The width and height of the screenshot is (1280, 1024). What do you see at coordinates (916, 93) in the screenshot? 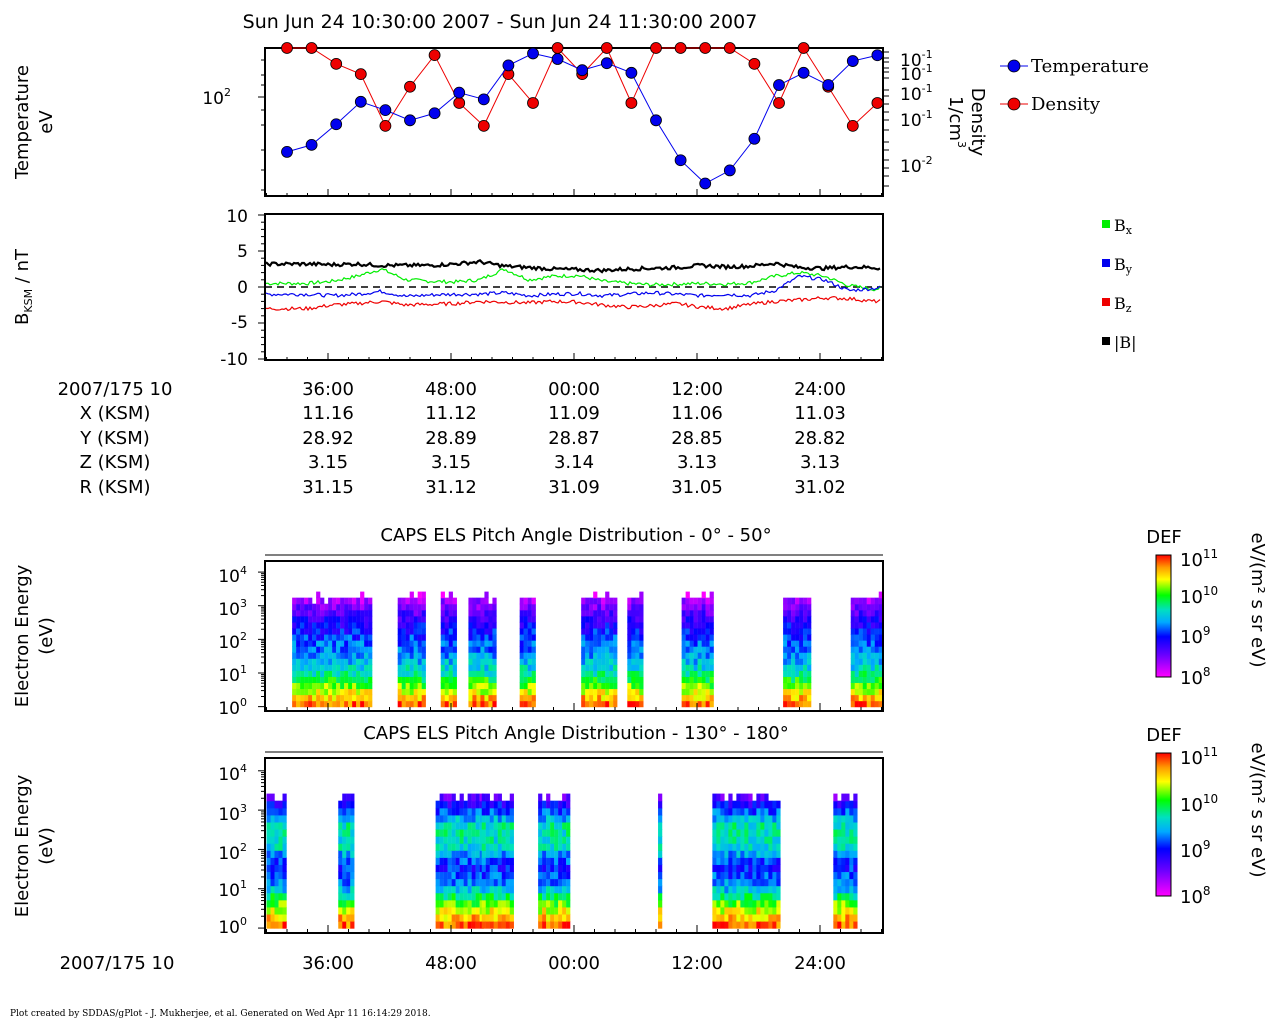
I see `density-tick-label: 10-1` at bounding box center [916, 93].